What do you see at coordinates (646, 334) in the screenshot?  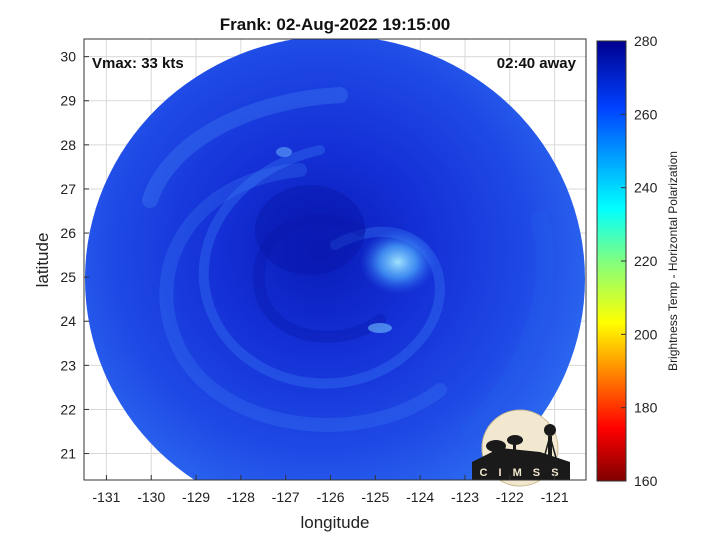 I see `colorbar-tick-label: 200` at bounding box center [646, 334].